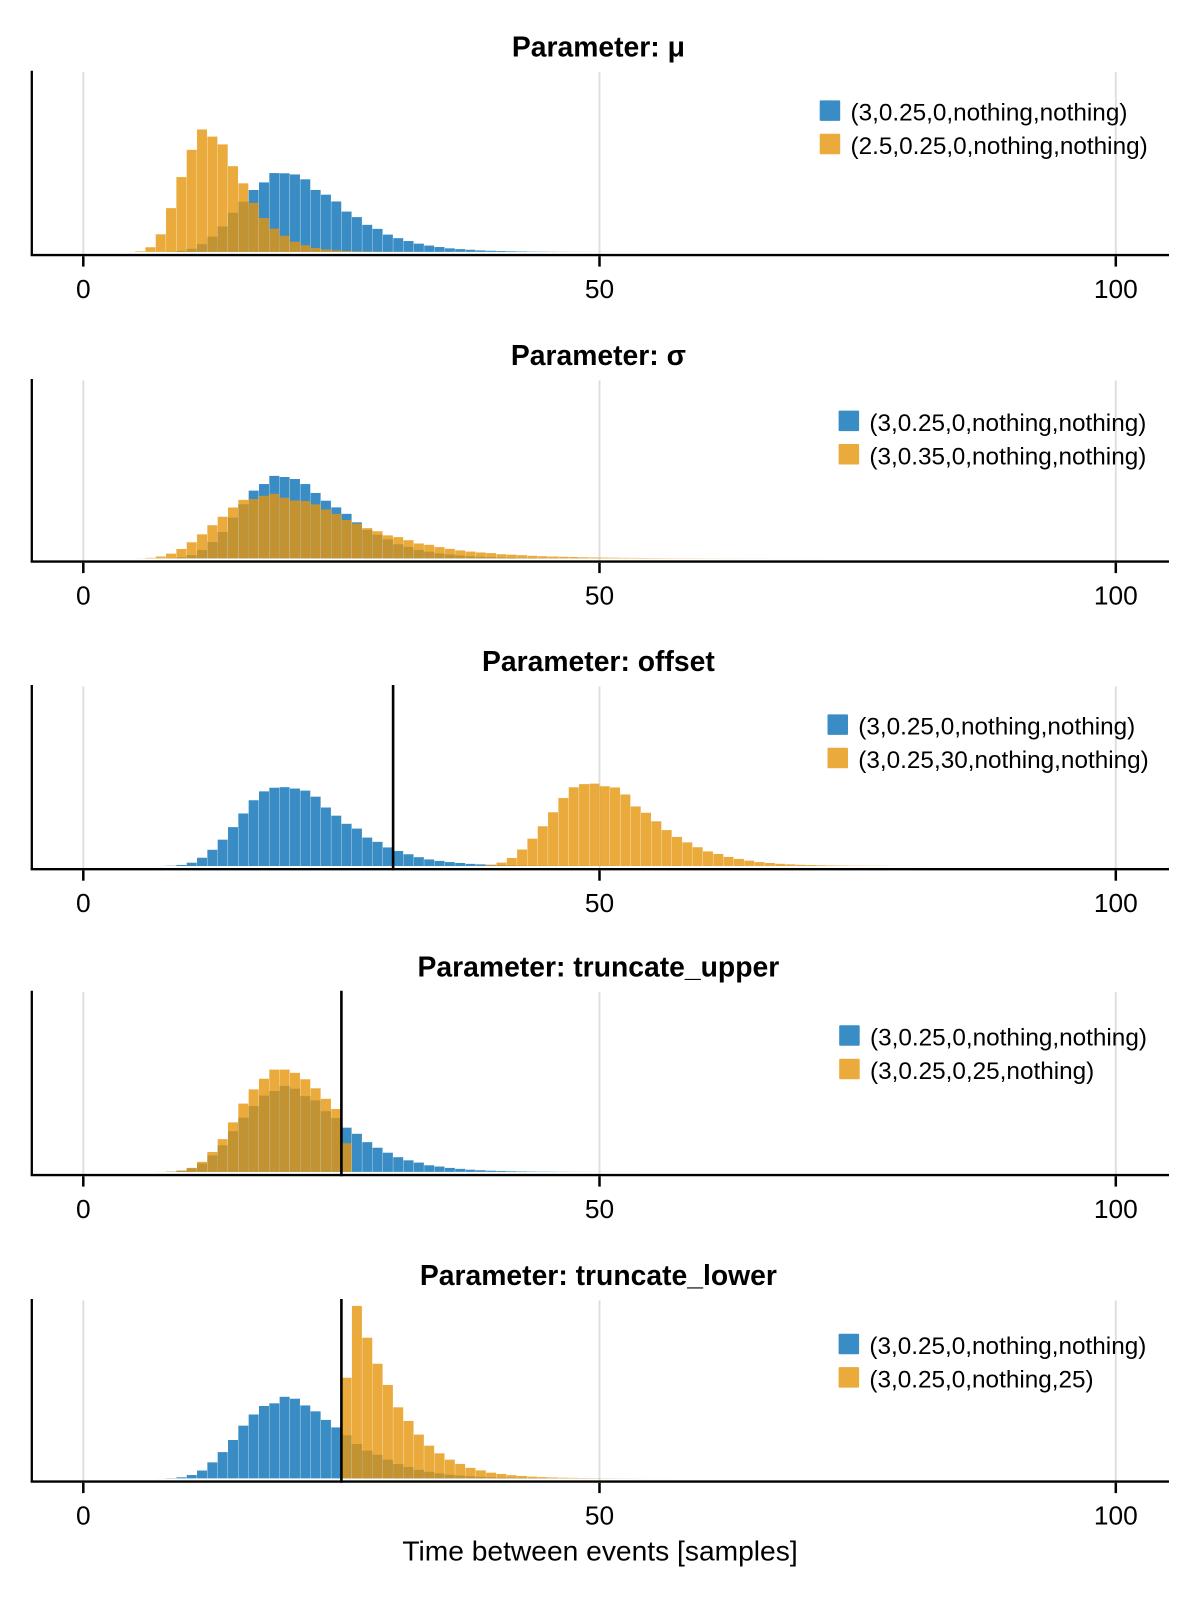 This screenshot has height=1605, width=1200. Describe the element at coordinates (598, 355) in the screenshot. I see `svg-text: Parameter: σ` at that location.